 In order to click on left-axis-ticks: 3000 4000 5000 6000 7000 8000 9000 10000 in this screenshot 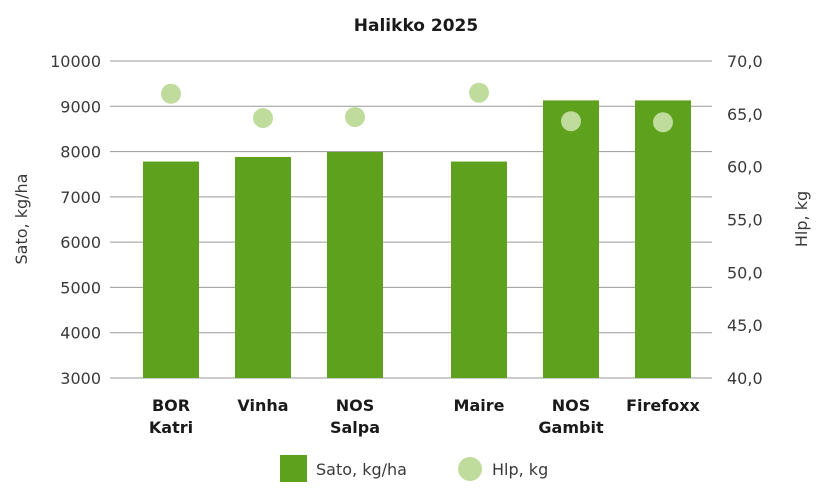, I will do `click(75, 220)`.